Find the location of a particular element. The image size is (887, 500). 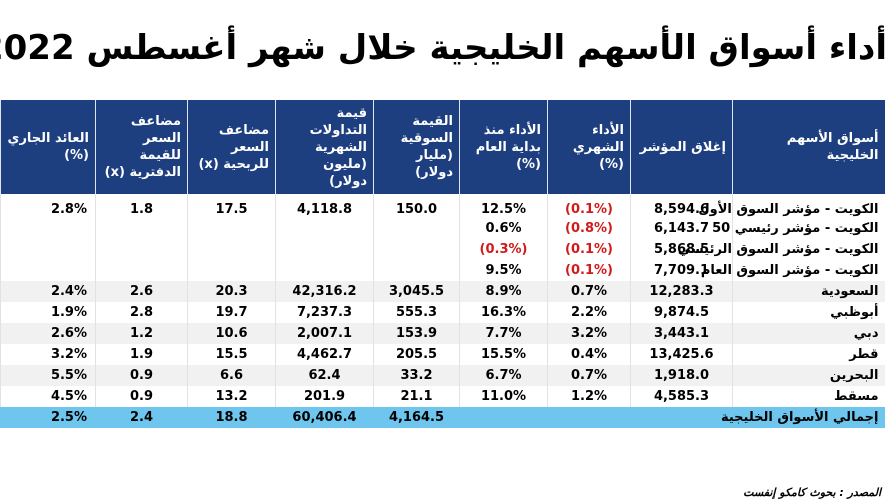

source-note: المصدر : بحوث كامكو إنفست is located at coordinates (812, 492).